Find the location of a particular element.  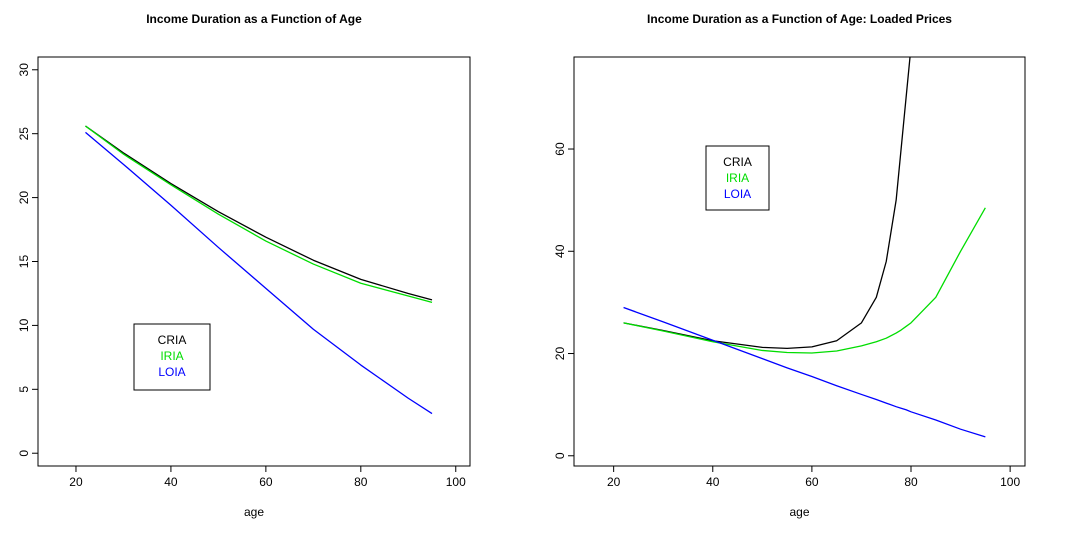

series-line-loia is located at coordinates (804, 372).